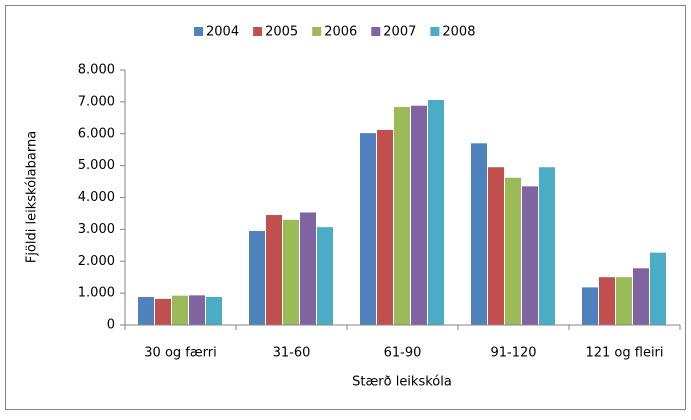 The image size is (691, 420). I want to click on legend-label: 2006, so click(340, 32).